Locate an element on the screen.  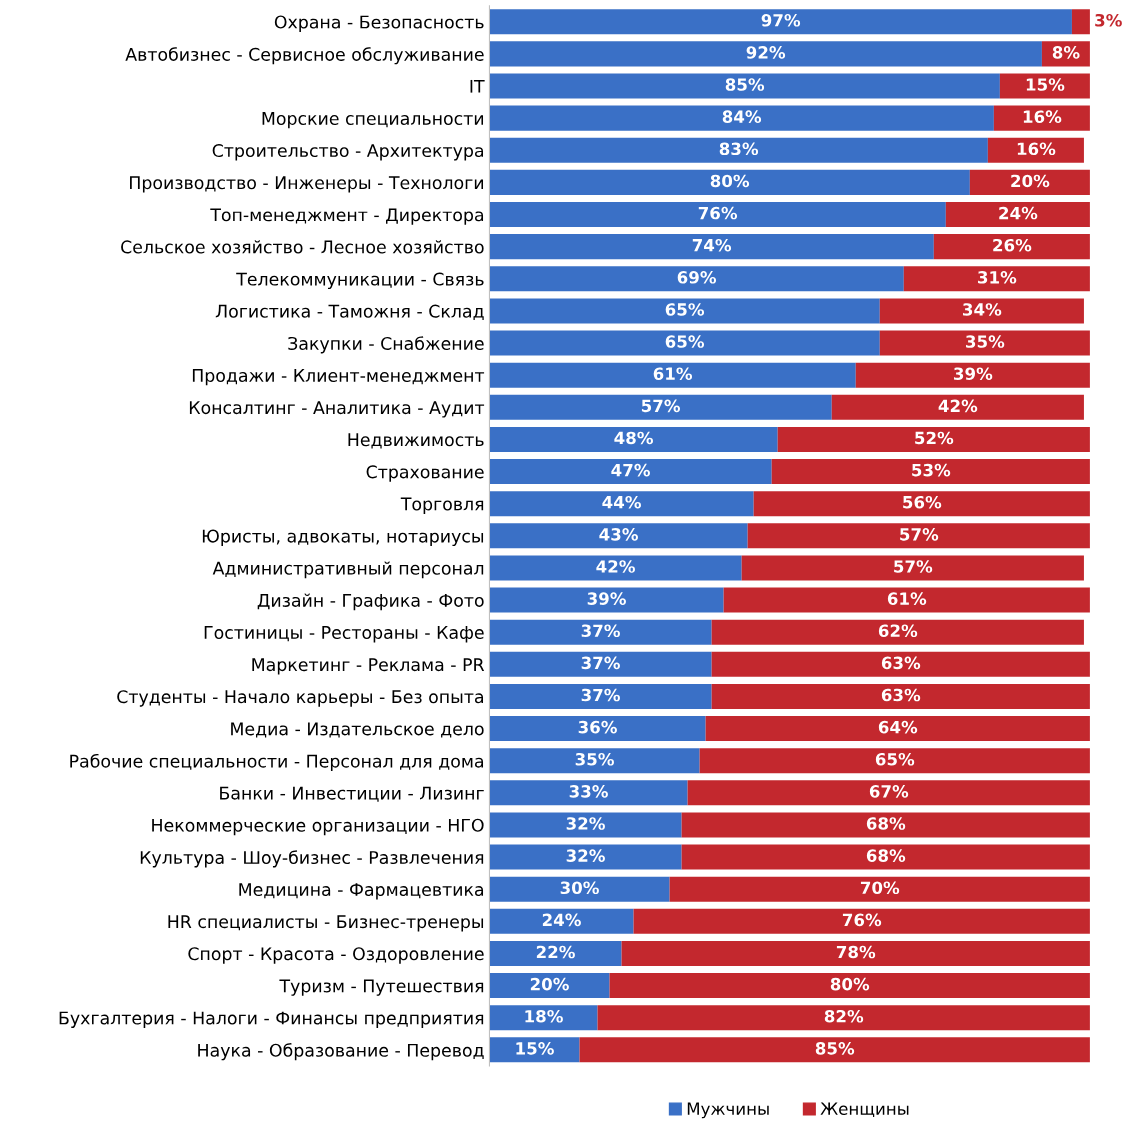
y-tick-label: Туризм - Путешествия is located at coordinates (381, 987).